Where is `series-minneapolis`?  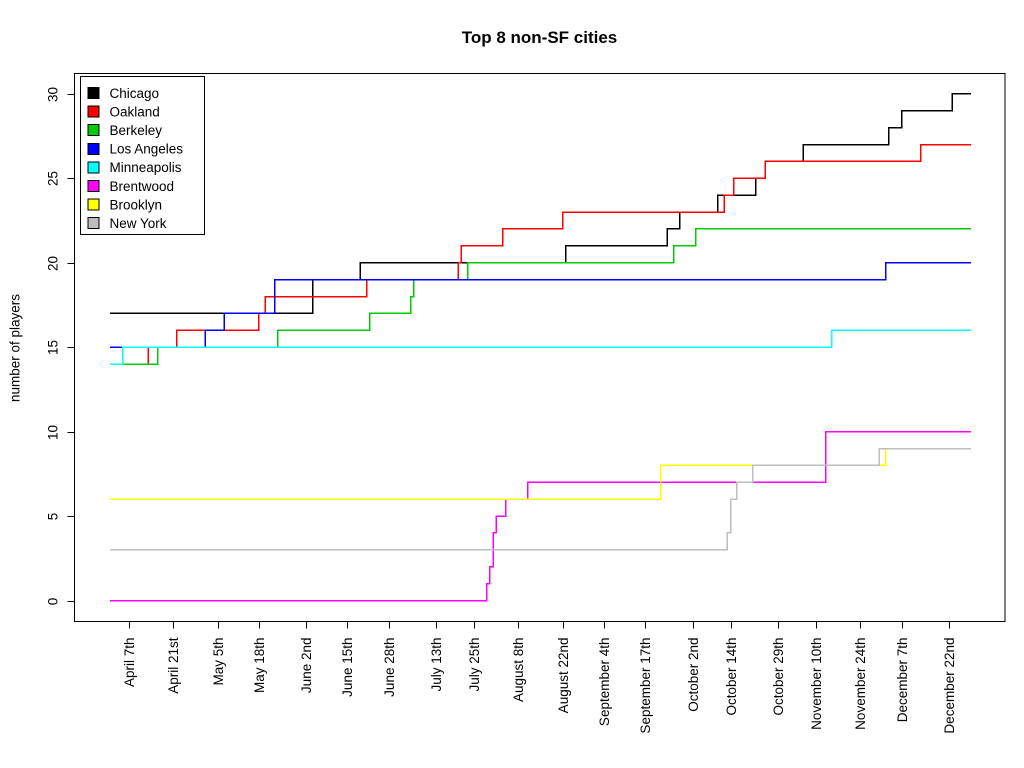 series-minneapolis is located at coordinates (541, 347).